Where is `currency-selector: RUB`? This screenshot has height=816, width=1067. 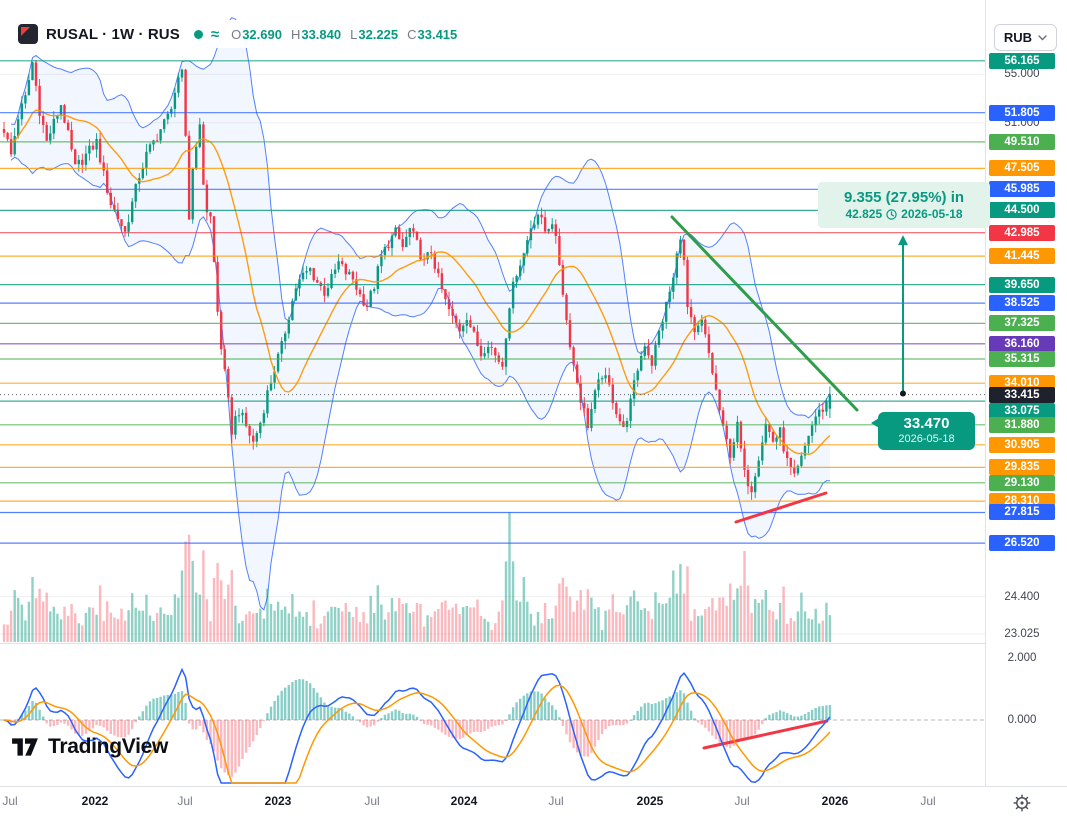
currency-selector: RUB is located at coordinates (1025, 37).